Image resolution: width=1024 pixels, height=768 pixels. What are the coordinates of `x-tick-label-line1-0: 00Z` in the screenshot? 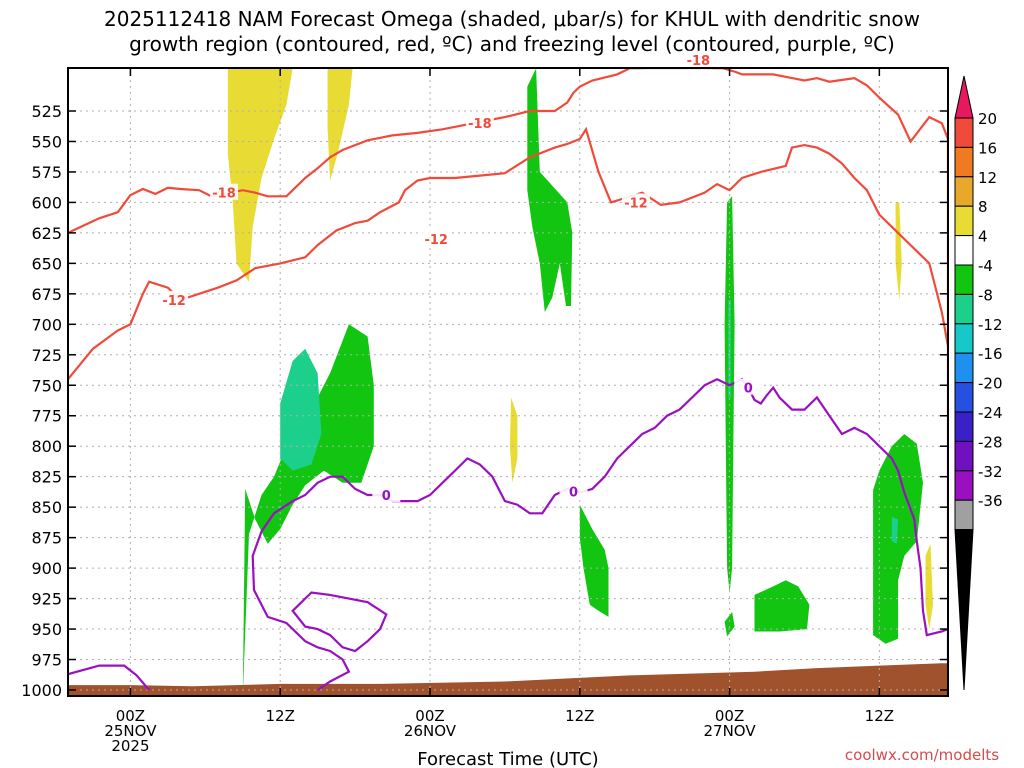 It's located at (130, 716).